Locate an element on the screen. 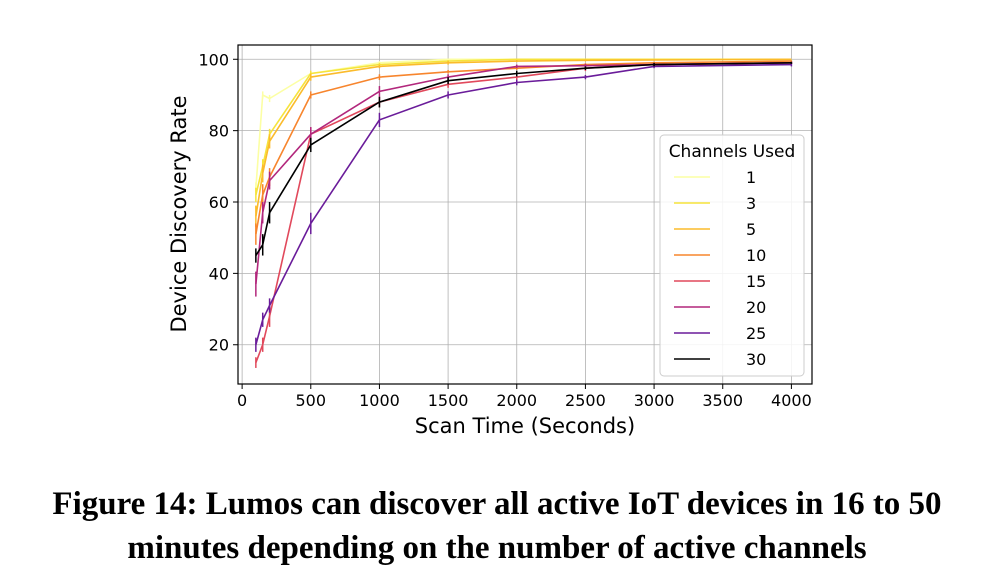 The height and width of the screenshot is (580, 994). legend-label: 3 is located at coordinates (751, 203).